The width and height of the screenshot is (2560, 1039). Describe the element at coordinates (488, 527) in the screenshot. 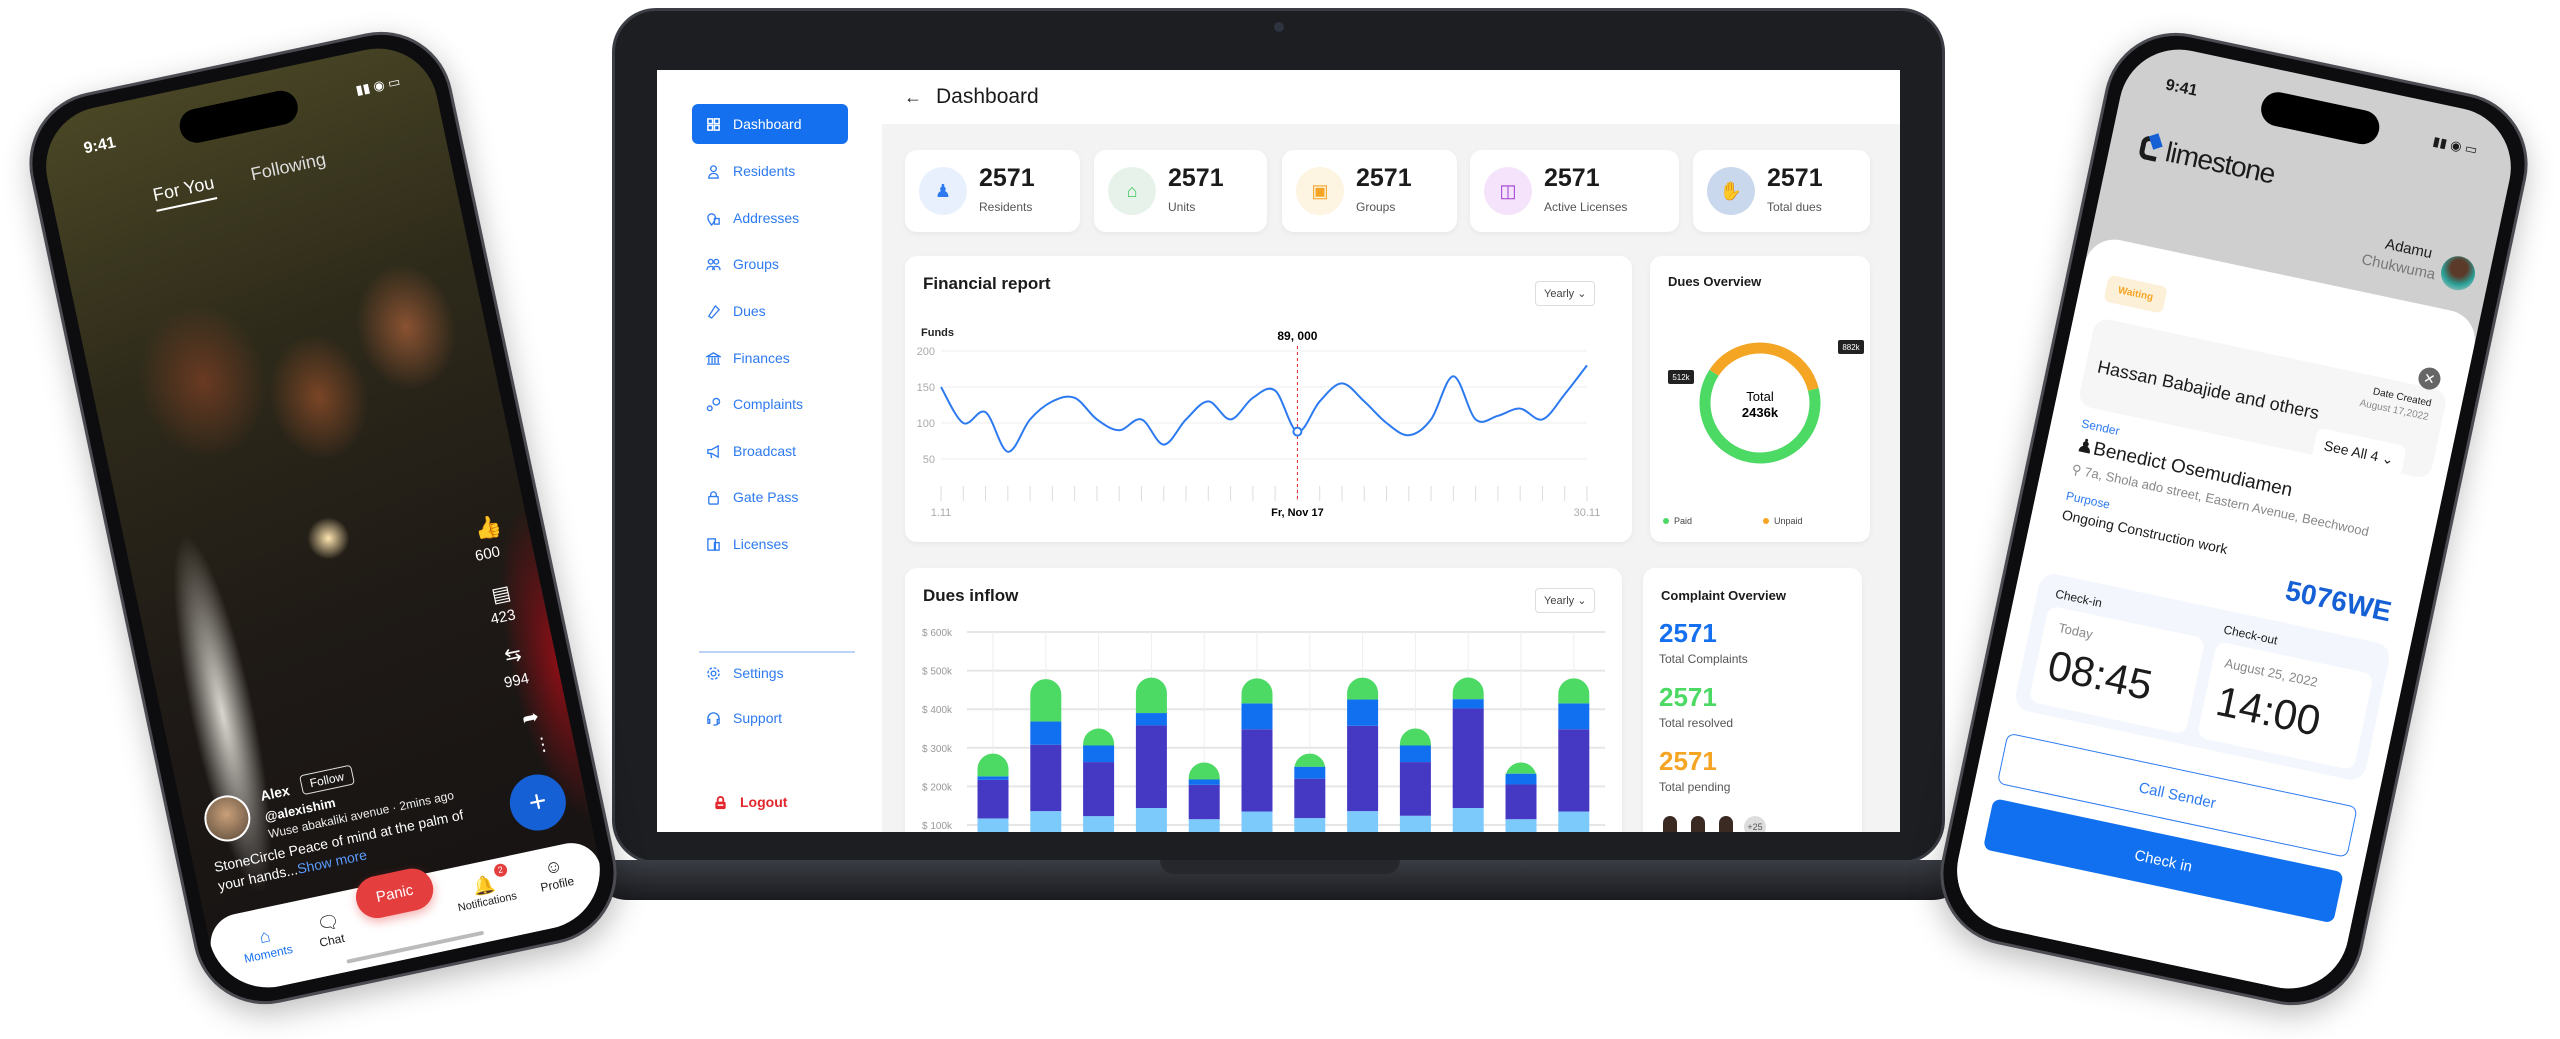

I see `thumbs-up-icon: 👍` at that location.